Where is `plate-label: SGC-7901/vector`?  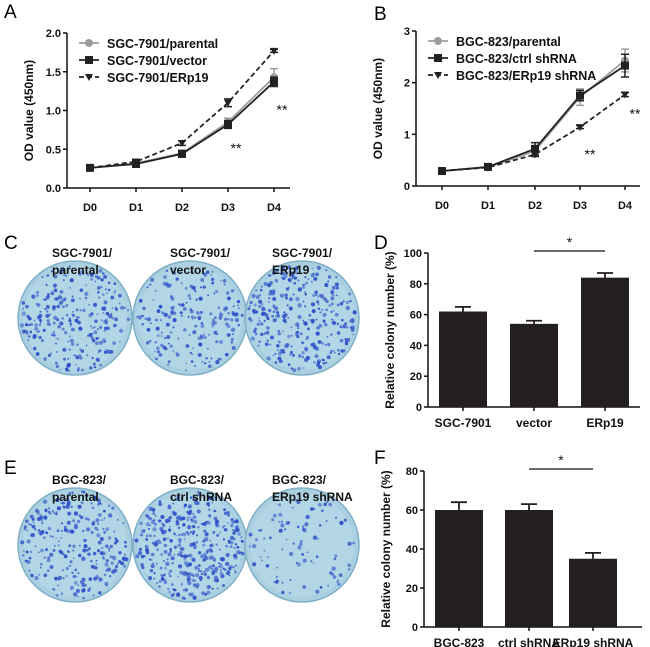 plate-label: SGC-7901/vector is located at coordinates (200, 261).